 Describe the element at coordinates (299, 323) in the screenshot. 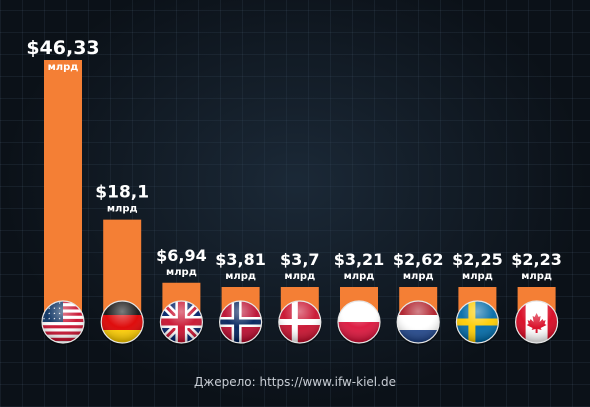

I see `denmark-flag-icon` at that location.